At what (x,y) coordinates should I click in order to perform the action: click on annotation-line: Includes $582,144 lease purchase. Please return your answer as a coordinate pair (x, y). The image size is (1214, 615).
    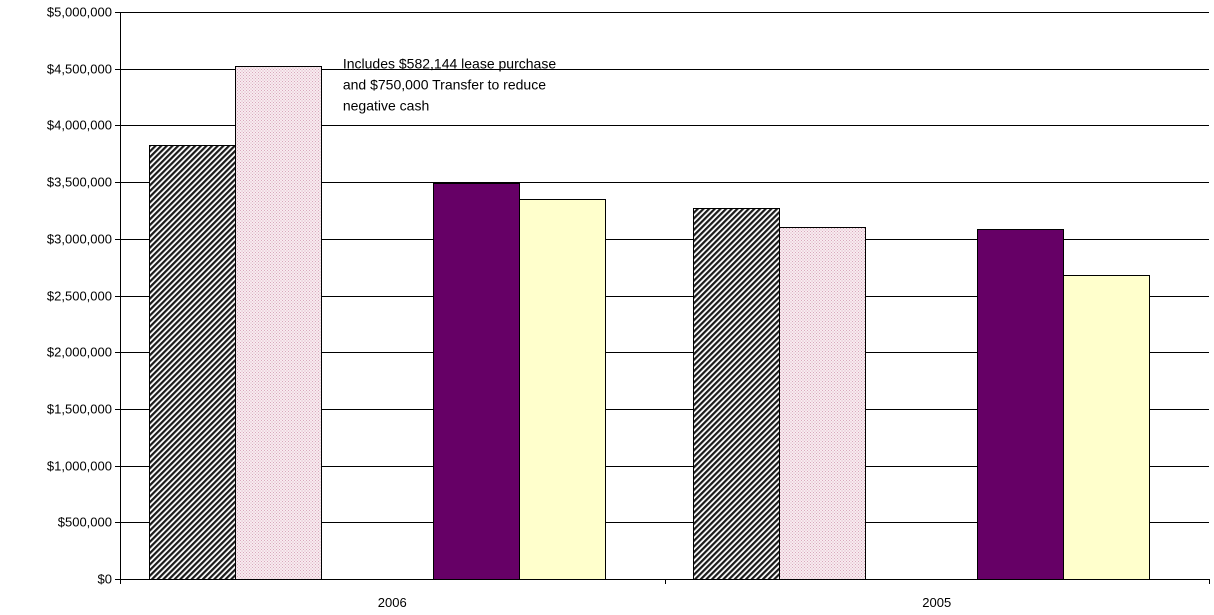
    Looking at the image, I should click on (449, 63).